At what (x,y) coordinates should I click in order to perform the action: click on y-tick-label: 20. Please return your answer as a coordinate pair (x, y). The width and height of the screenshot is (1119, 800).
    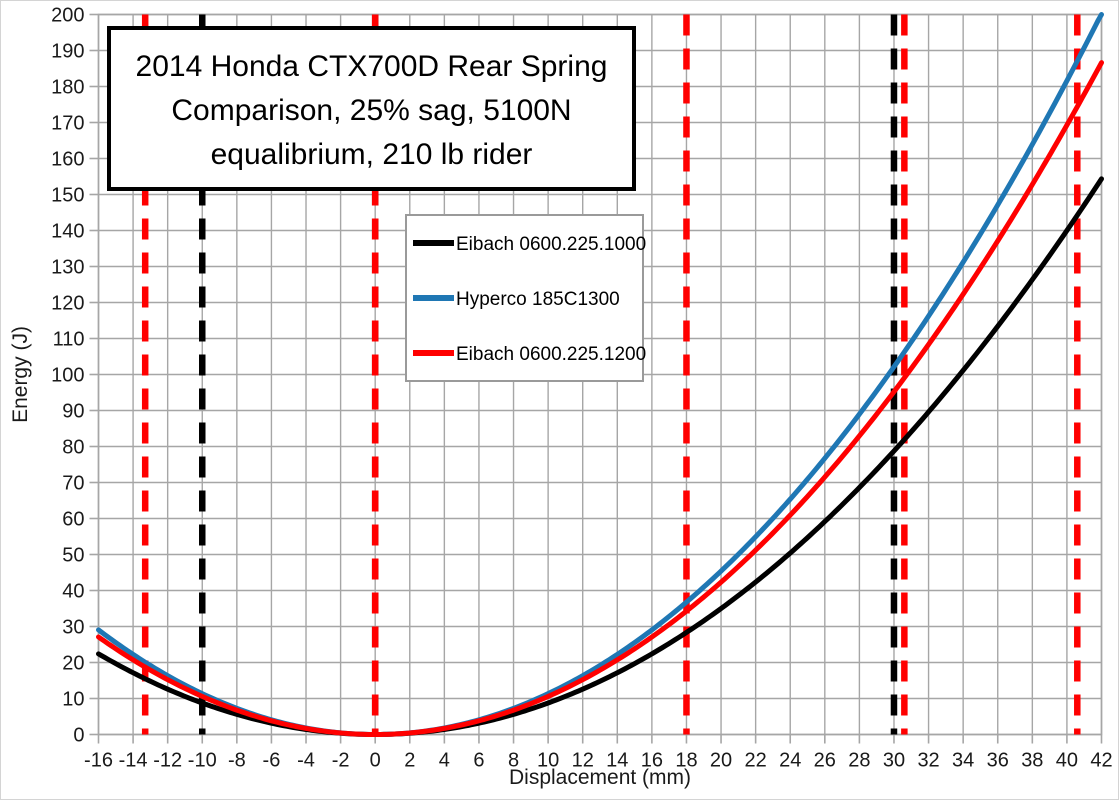
    Looking at the image, I should click on (73, 664).